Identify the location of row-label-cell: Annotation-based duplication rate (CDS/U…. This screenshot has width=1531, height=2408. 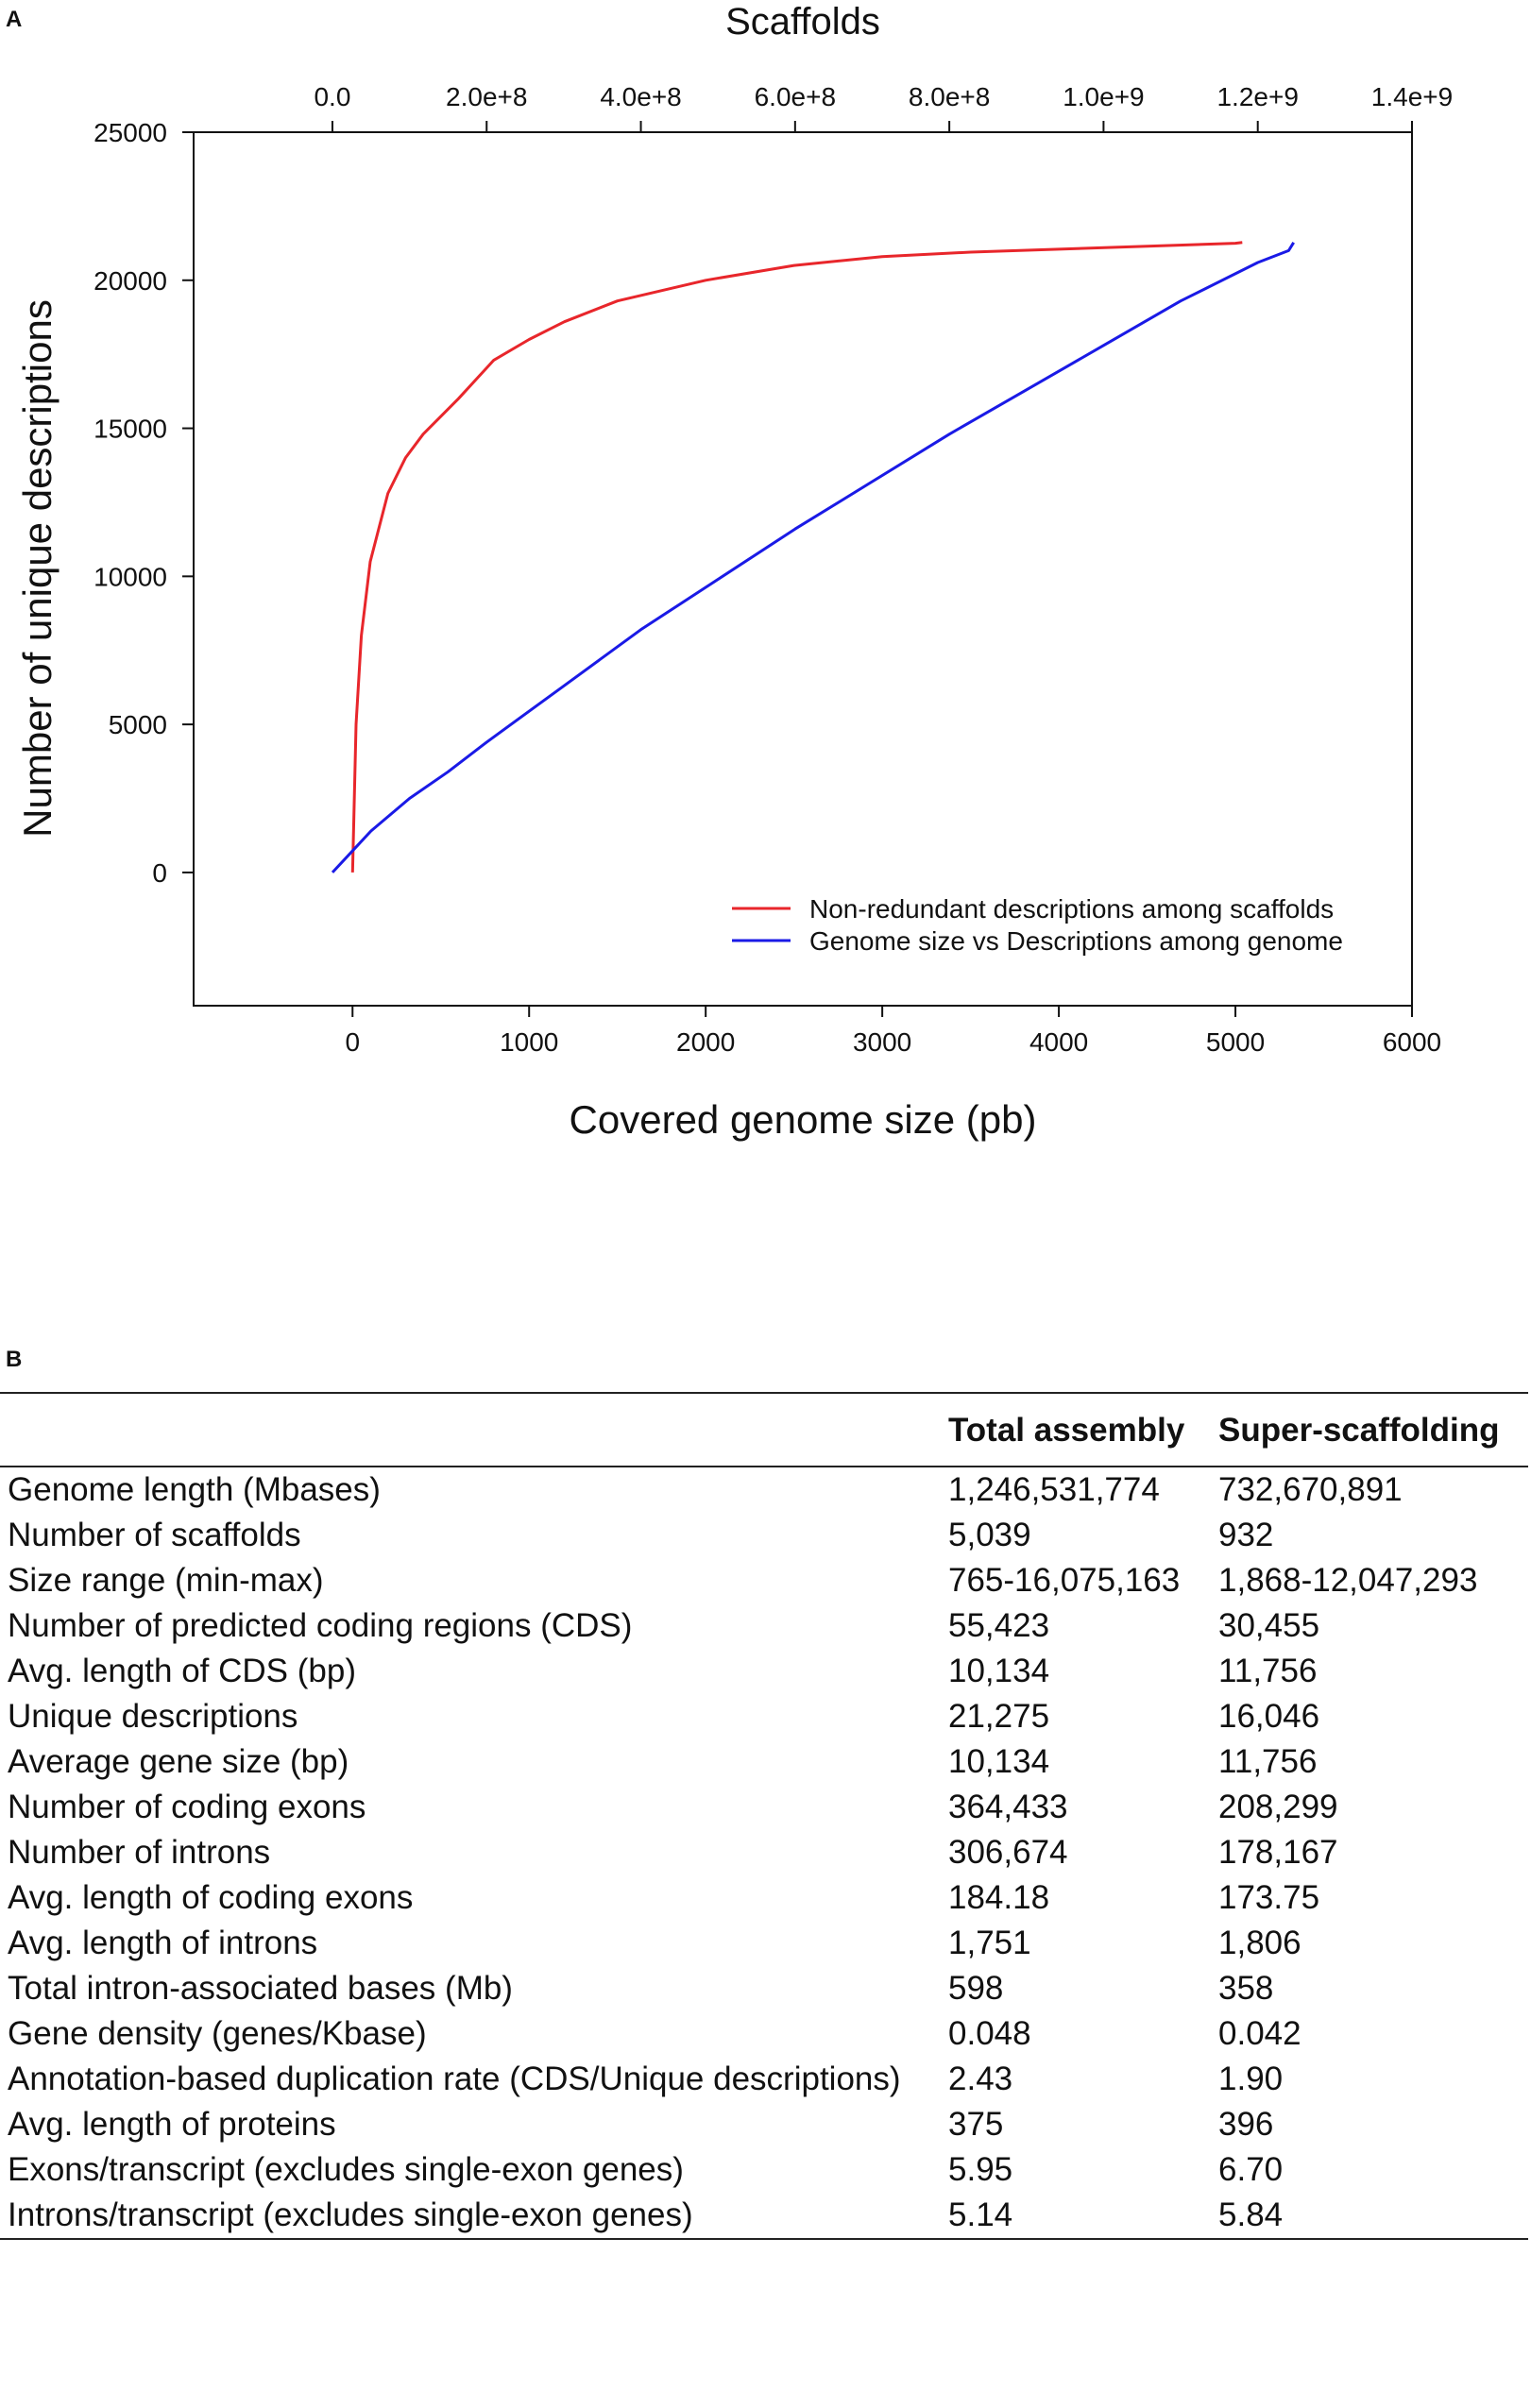
(454, 2078).